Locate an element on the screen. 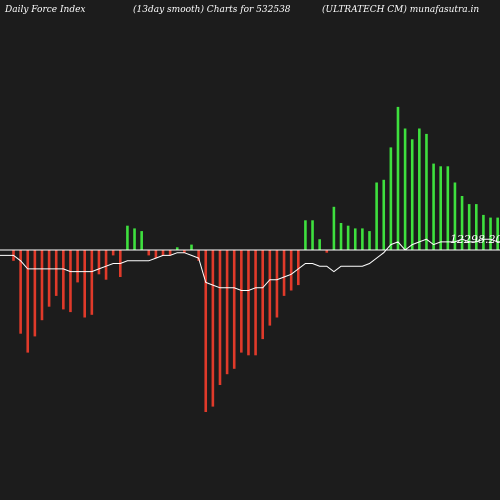  header-center-title: (13day smooth) Charts for 532538 is located at coordinates (212, 10).